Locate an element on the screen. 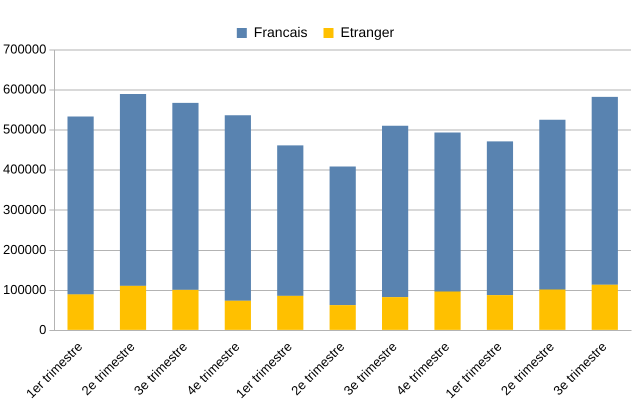 This screenshot has height=405, width=635. y-tick-label: 0 is located at coordinates (42, 329).